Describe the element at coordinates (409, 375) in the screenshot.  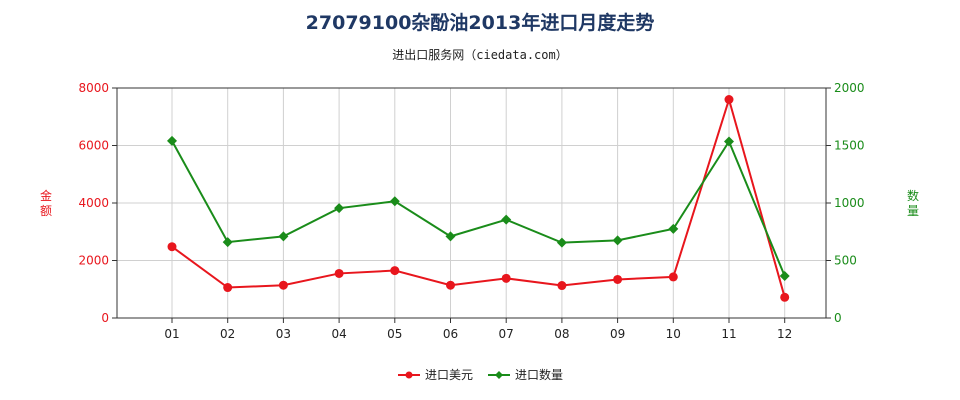
I see `legend-marker-amount` at that location.